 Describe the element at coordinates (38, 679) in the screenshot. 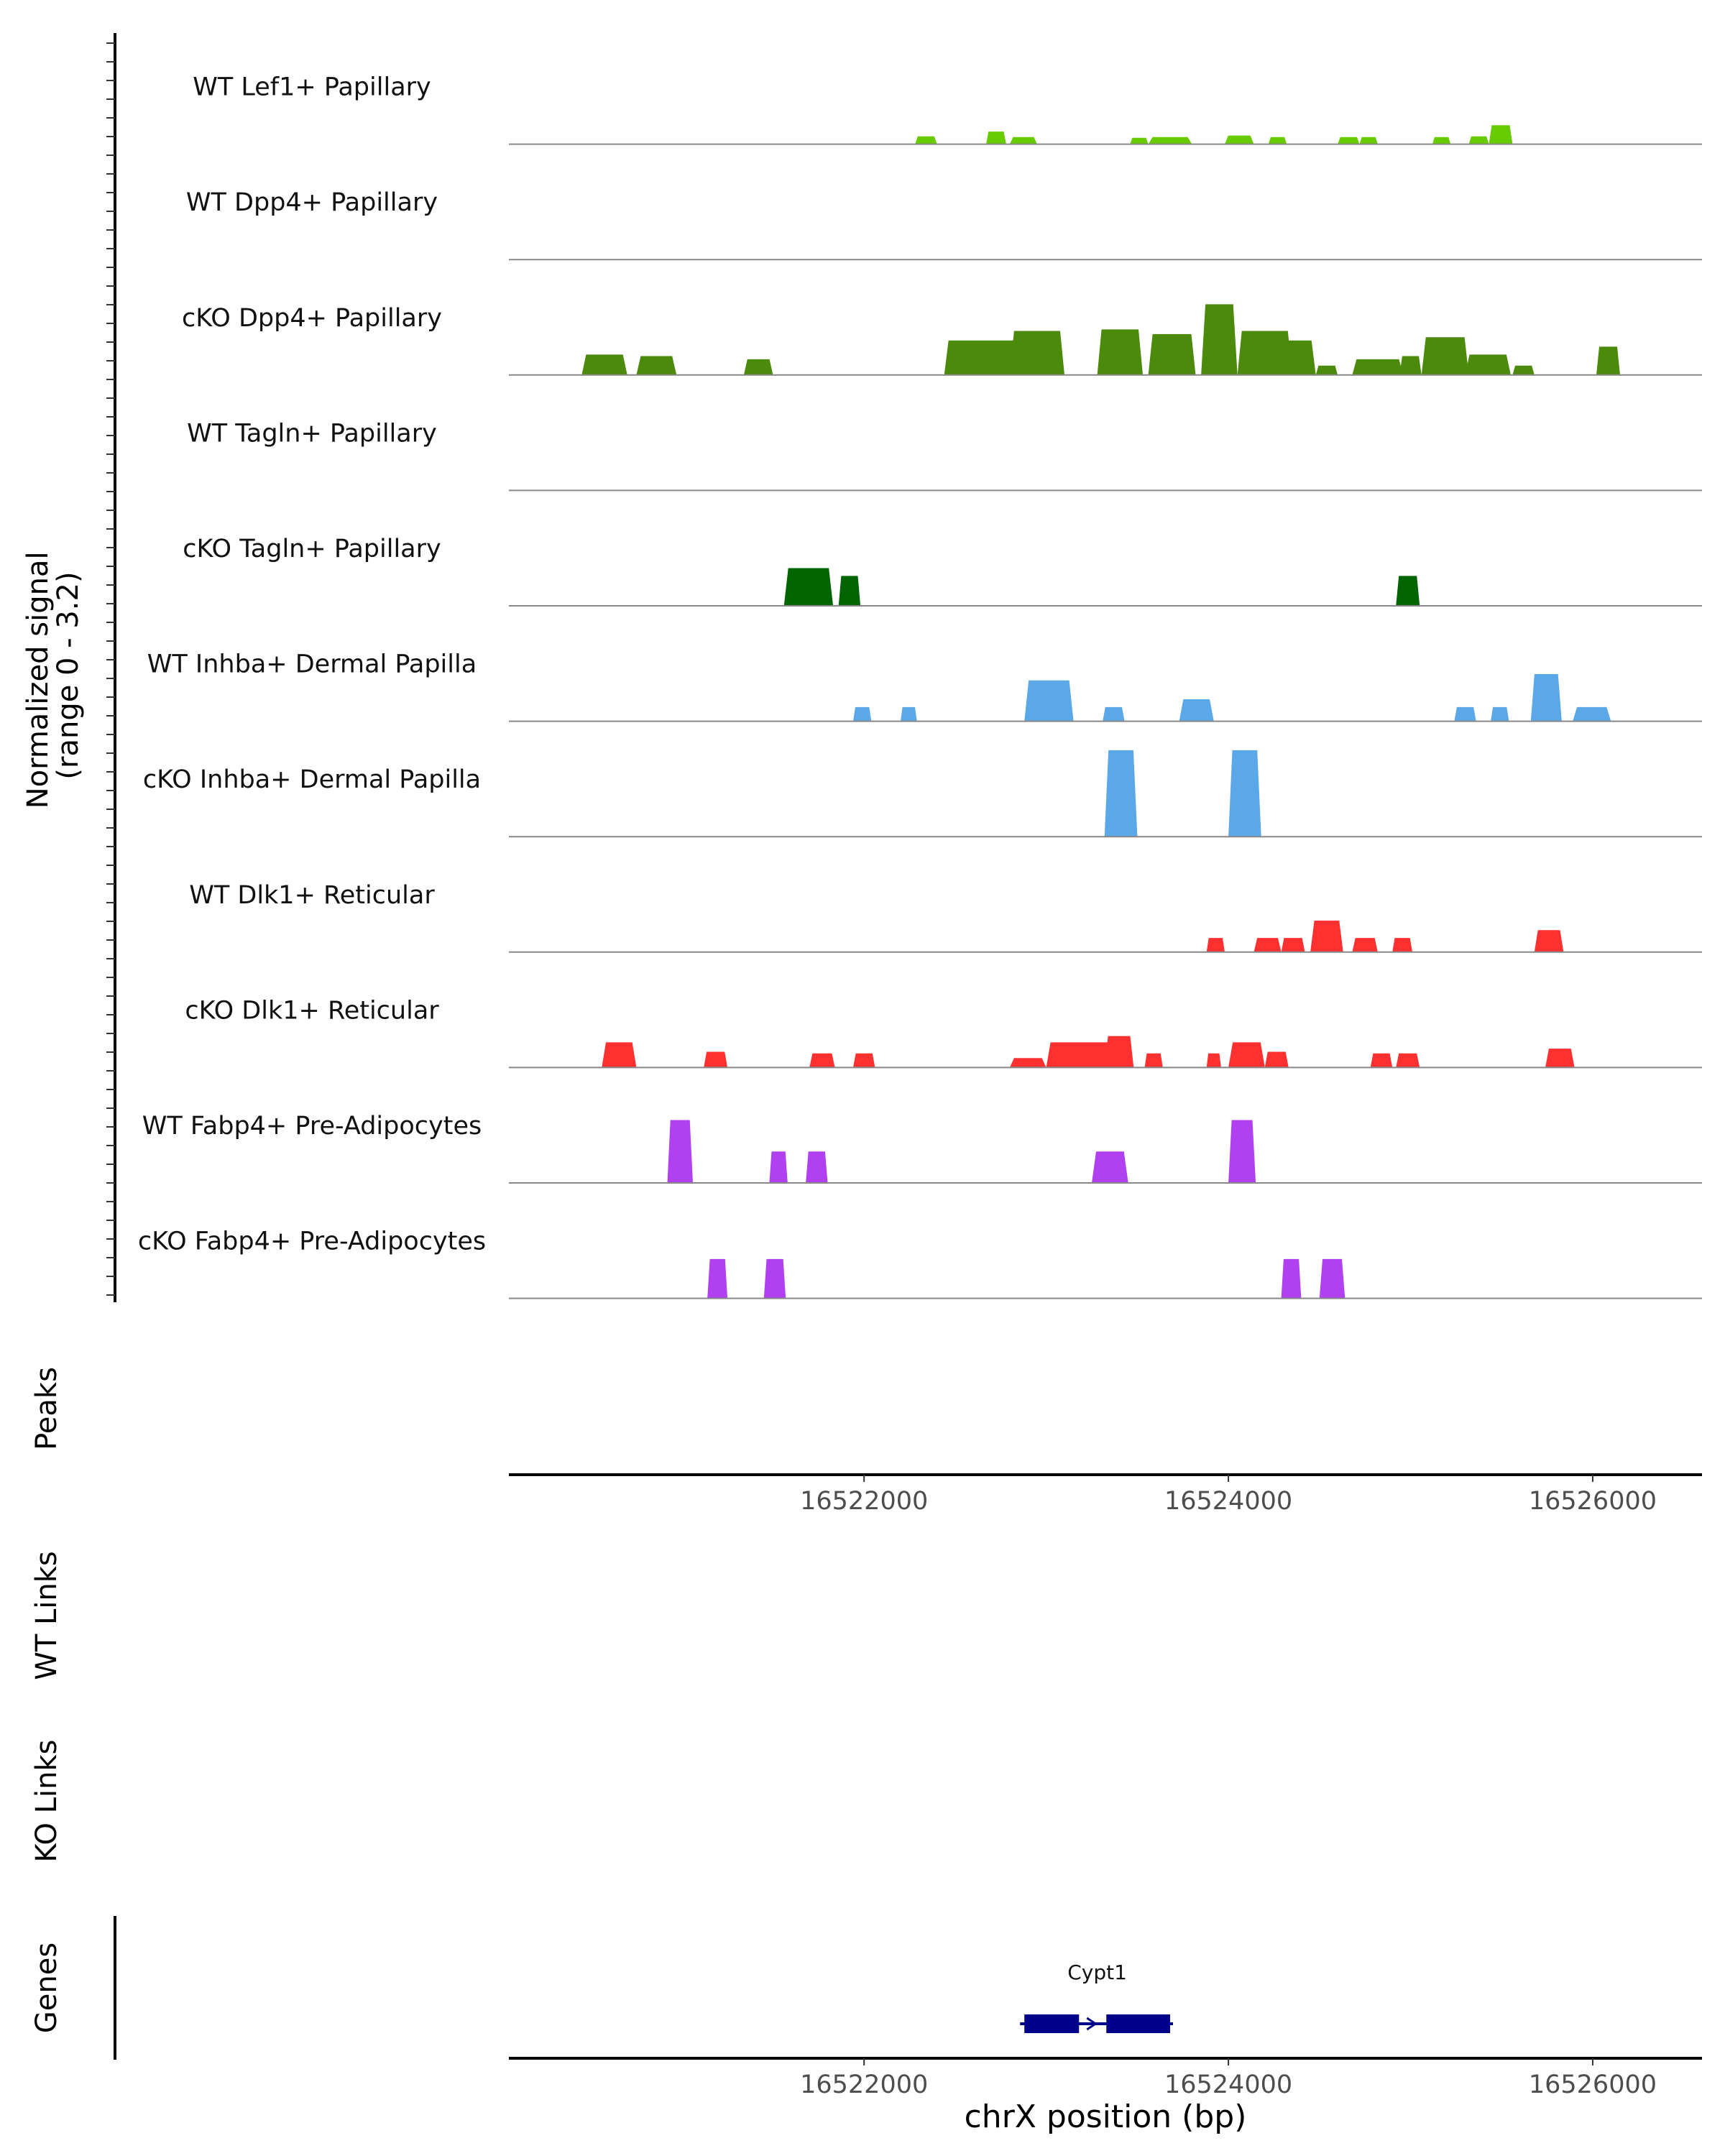

I see `signal-y-axis-title-line1: Normalized signal` at that location.